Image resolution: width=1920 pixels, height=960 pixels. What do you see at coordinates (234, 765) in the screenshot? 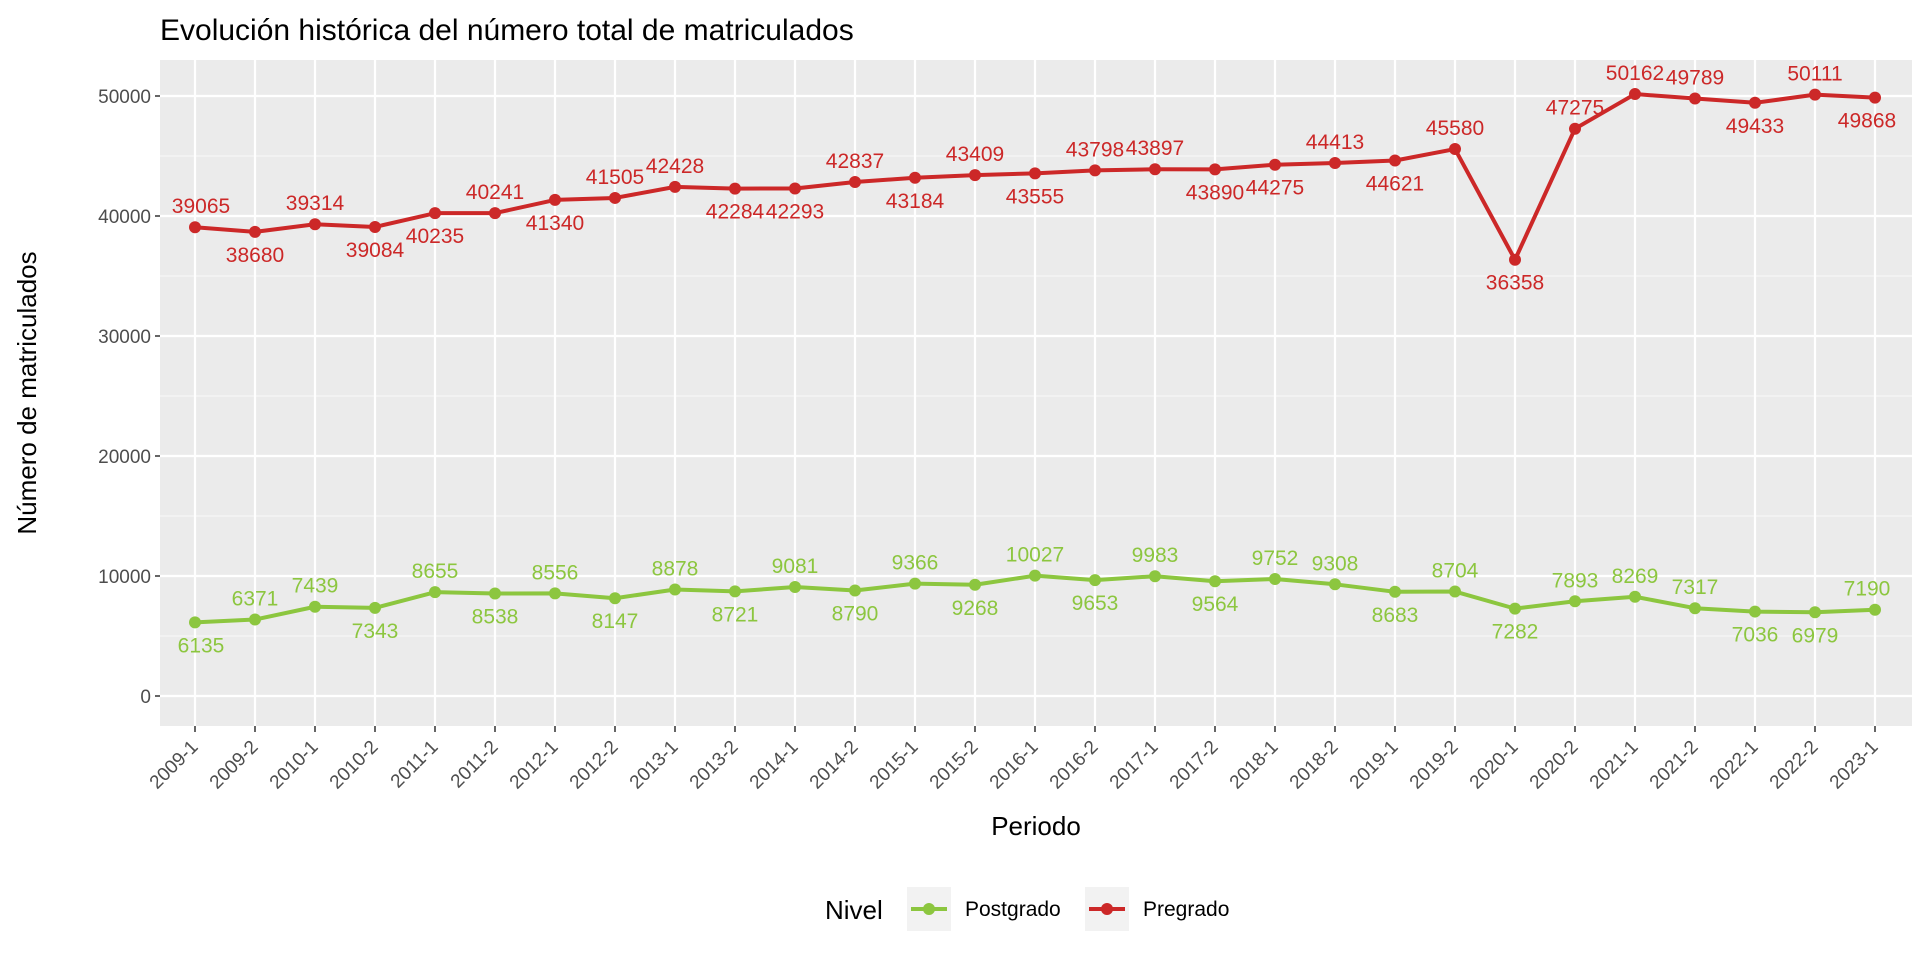
I see `x-tick-label: 2009-2` at bounding box center [234, 765].